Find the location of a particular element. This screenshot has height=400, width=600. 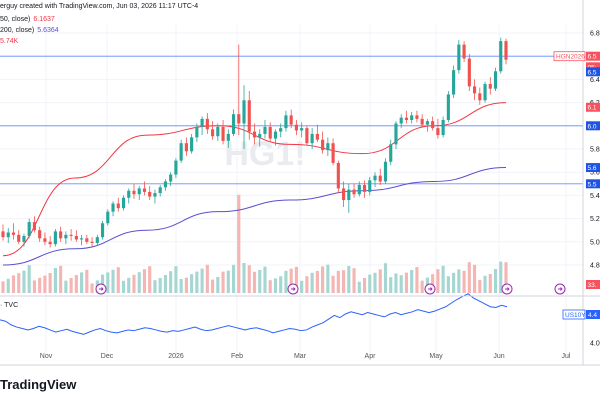

price-tag-text: 6.1 is located at coordinates (592, 108).